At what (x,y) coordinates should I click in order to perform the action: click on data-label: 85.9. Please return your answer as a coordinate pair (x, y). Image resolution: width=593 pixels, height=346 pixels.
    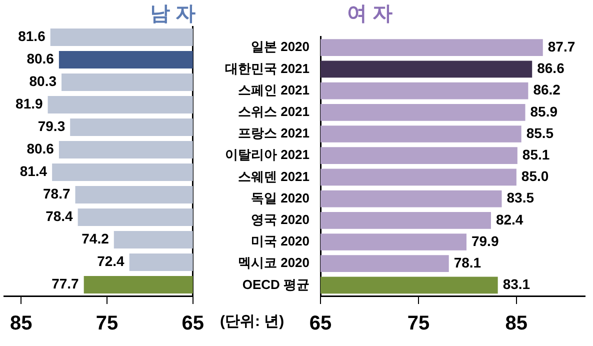
    Looking at the image, I should click on (544, 111).